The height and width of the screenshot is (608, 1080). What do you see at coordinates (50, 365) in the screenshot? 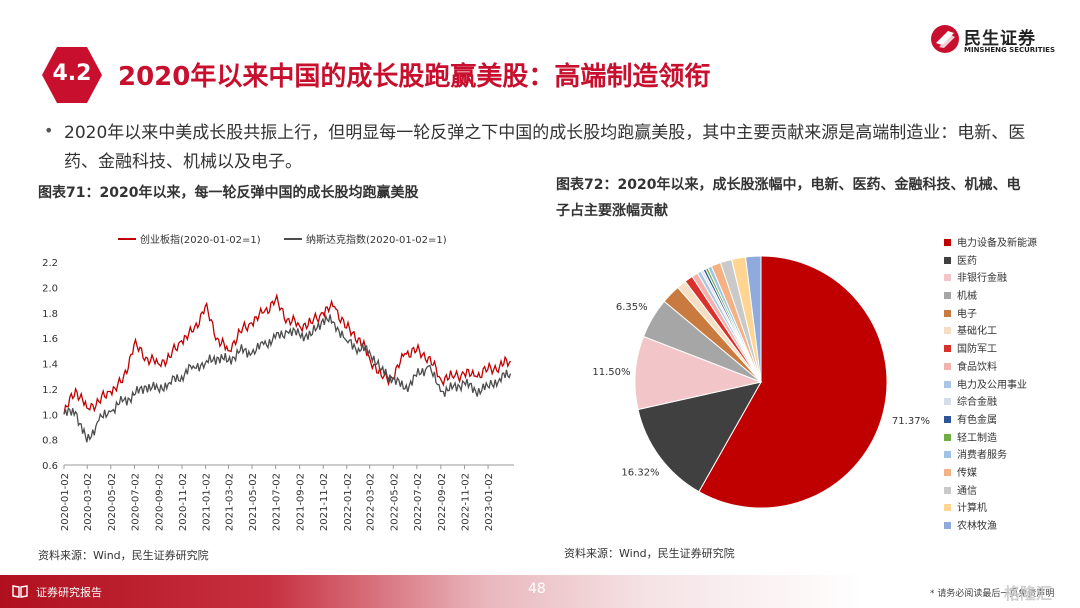
I see `y-tick-label: 1.4` at bounding box center [50, 365].